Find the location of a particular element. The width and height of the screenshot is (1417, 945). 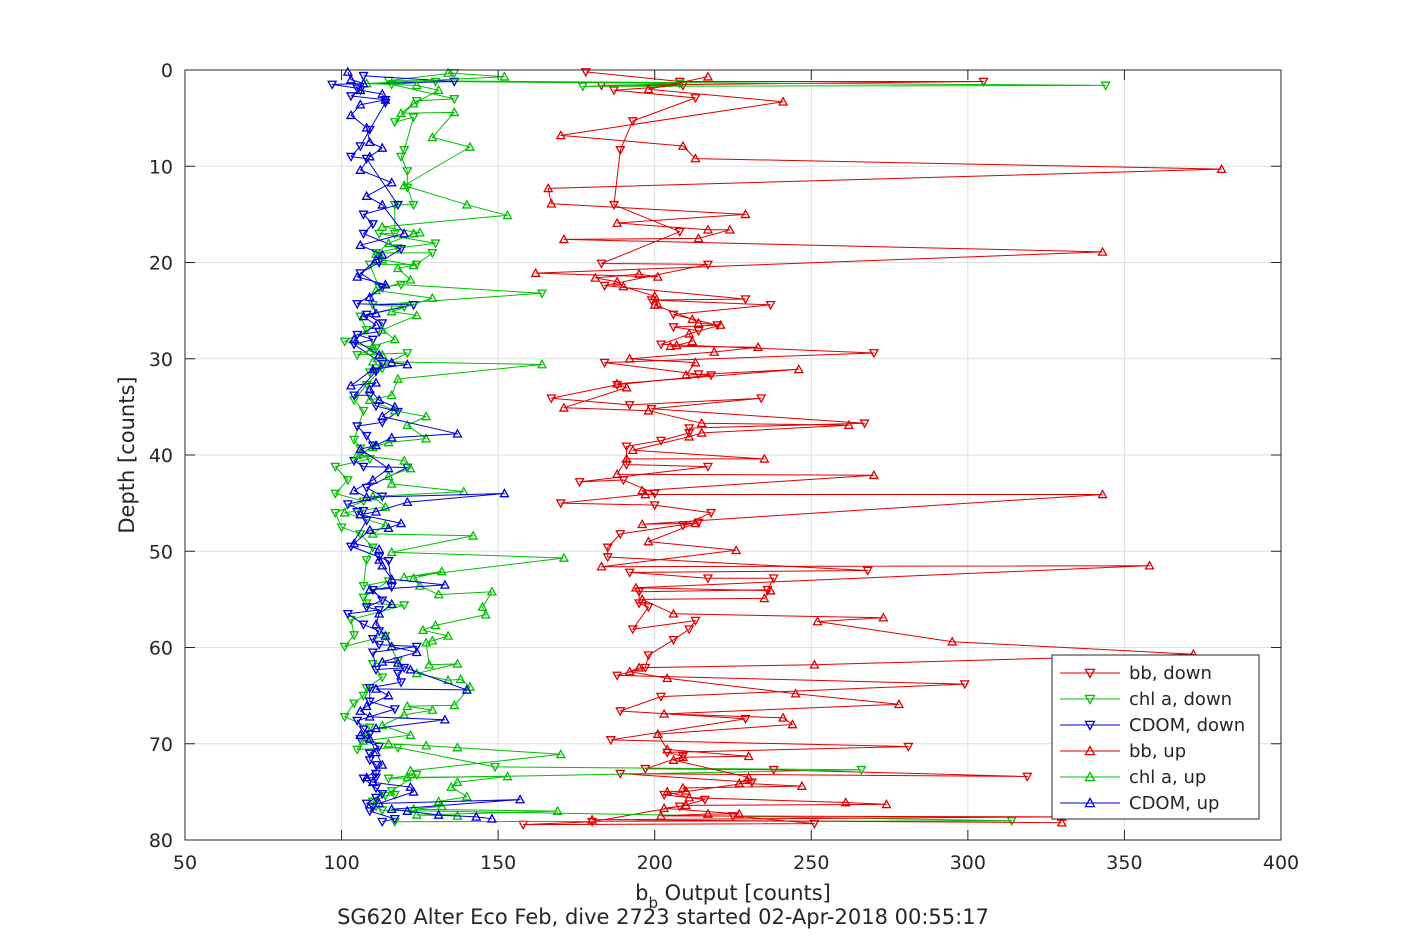

x-tick-label: 400 is located at coordinates (1281, 863).